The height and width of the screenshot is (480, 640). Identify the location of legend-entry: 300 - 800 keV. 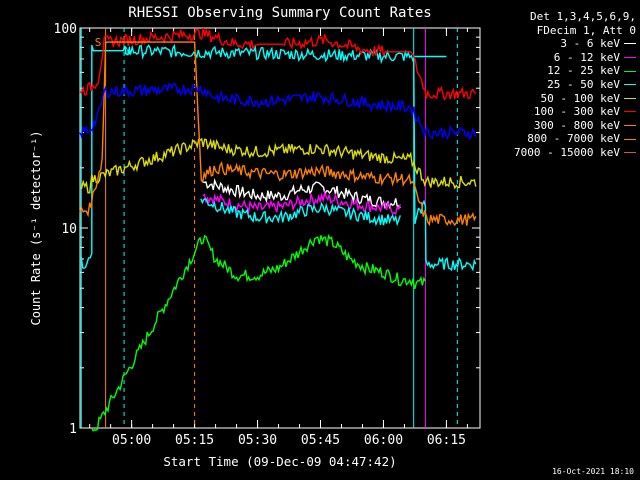
(561, 126).